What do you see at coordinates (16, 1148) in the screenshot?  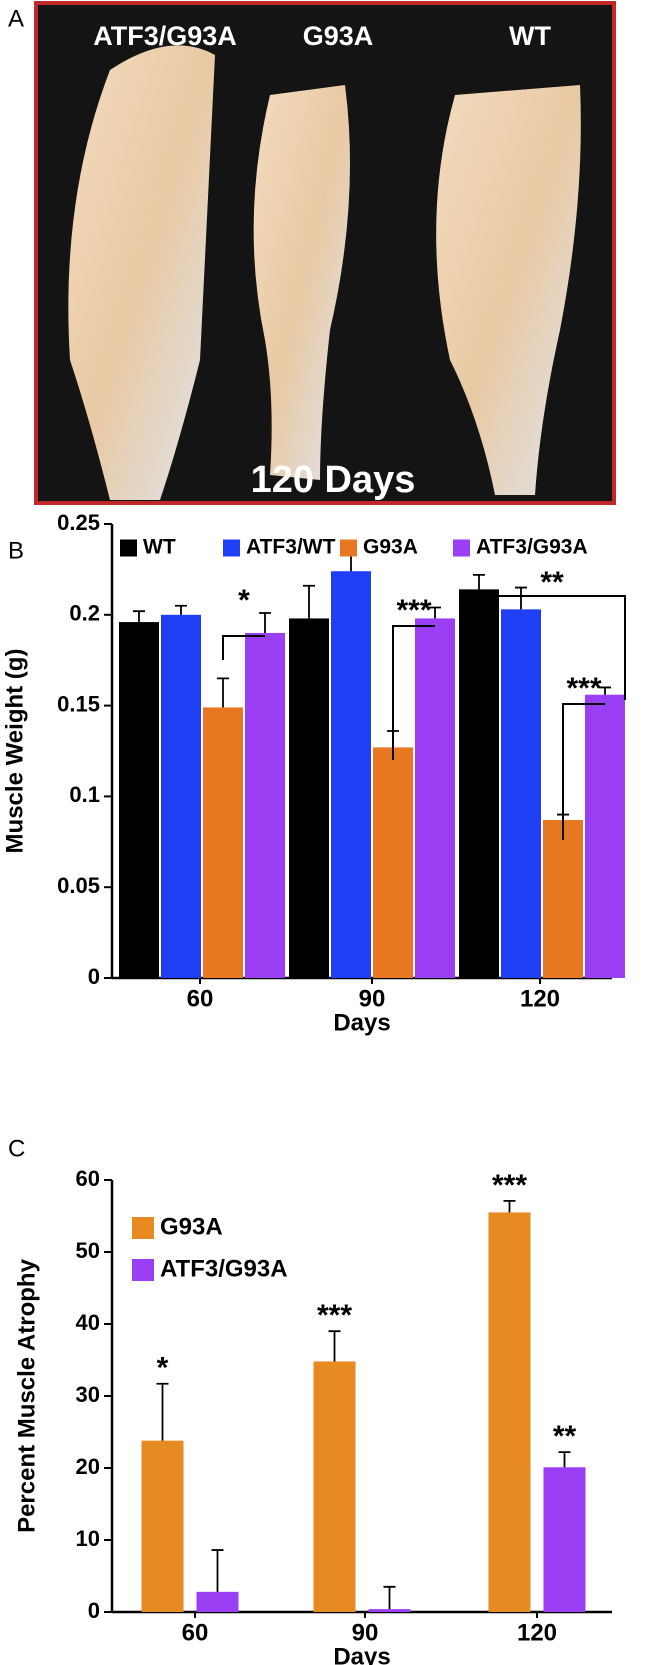 I see `panel-label: C` at bounding box center [16, 1148].